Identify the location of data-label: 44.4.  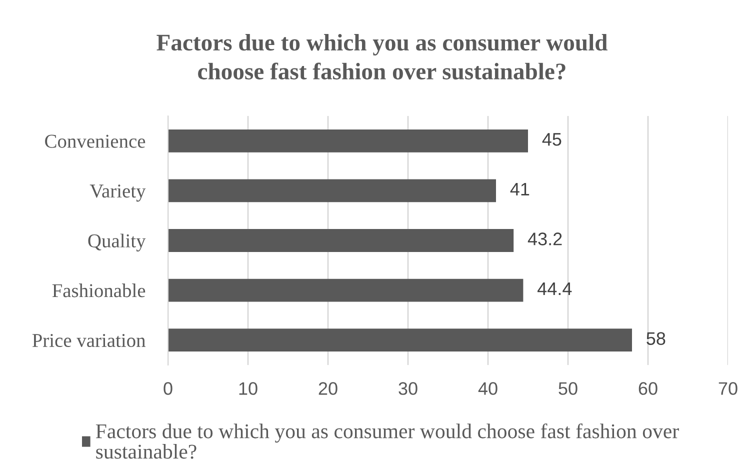
(555, 288).